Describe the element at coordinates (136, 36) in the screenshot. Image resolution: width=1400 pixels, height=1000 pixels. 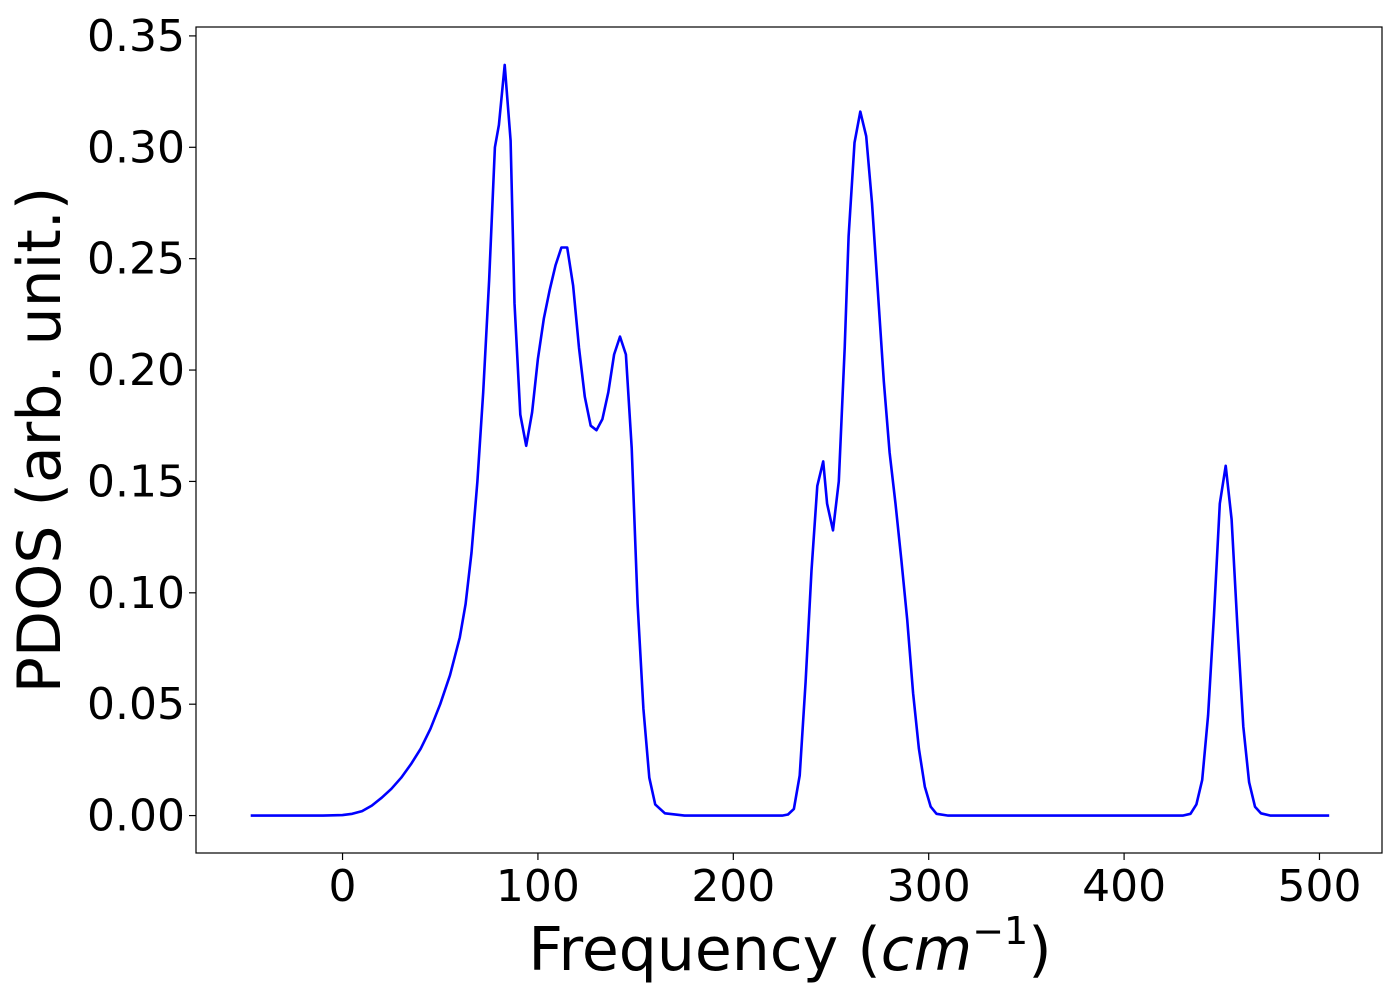
I see `y-tick-label: 0.35` at that location.